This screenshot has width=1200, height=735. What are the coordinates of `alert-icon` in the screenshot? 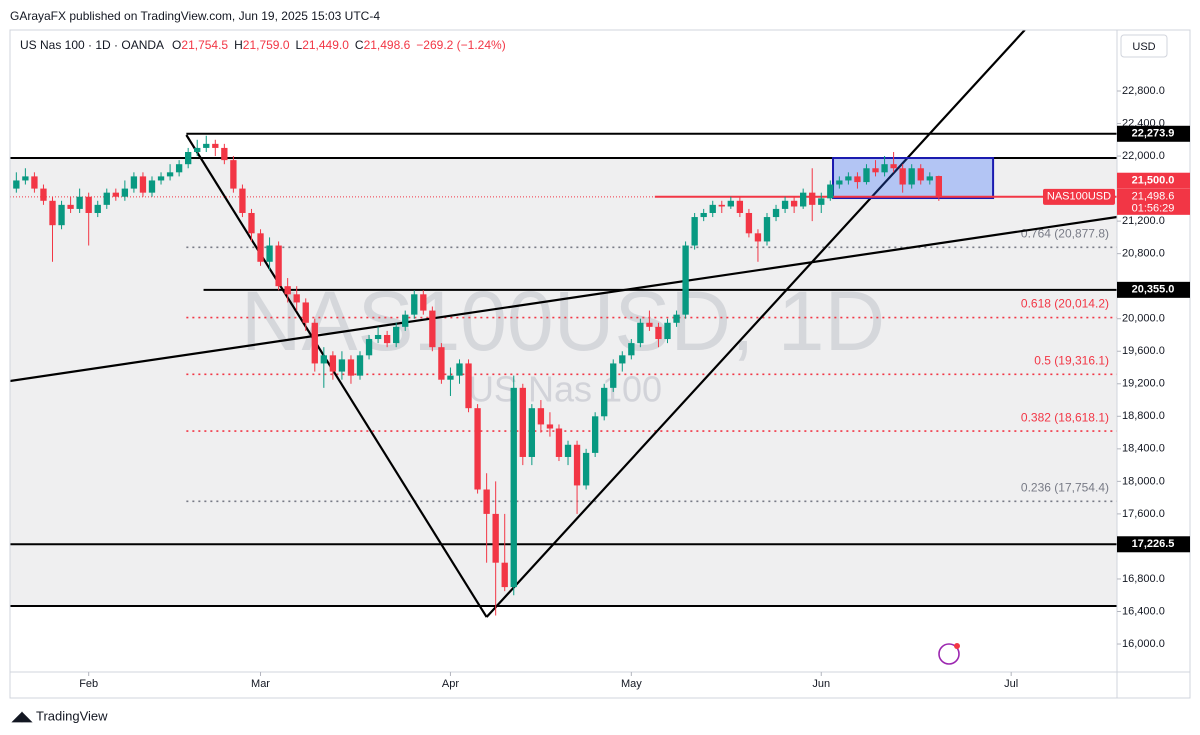 It's located at (949, 654).